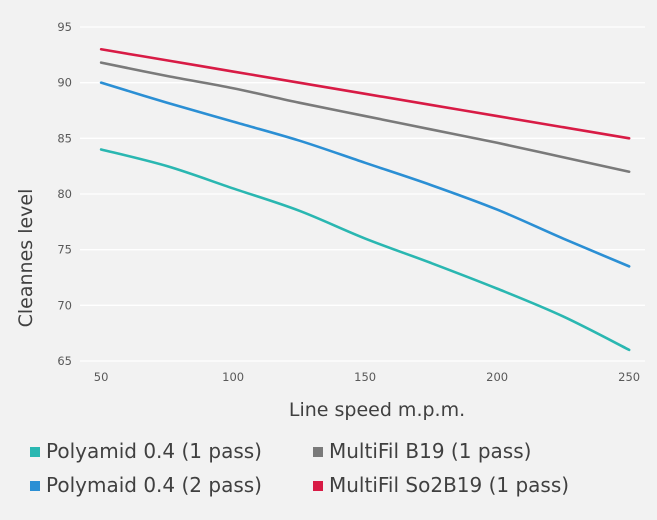 The image size is (657, 520). I want to click on legend-label: MultiFil B19 (1 pass), so click(430, 451).